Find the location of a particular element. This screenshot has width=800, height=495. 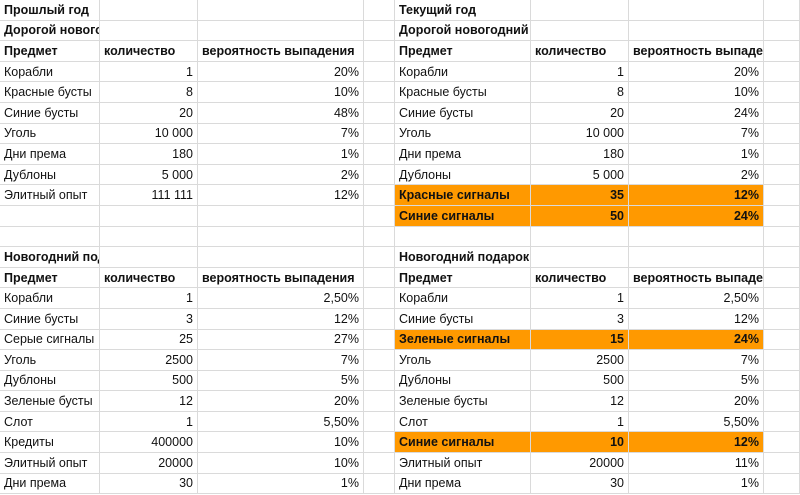

poor-gift-title: Новогодний подарок для бедных is located at coordinates (50, 257).